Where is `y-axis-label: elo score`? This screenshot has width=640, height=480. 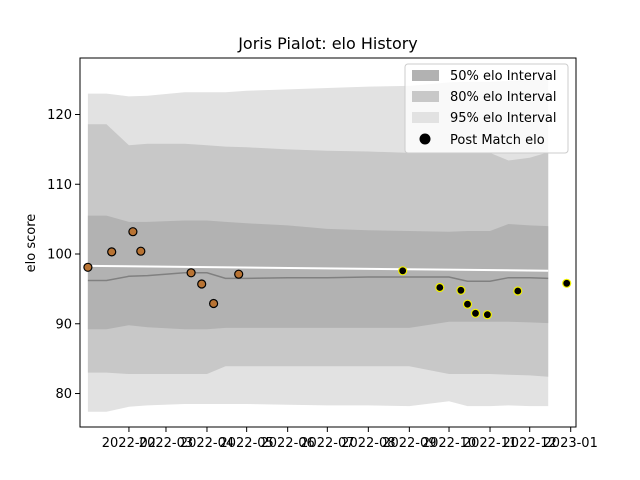 y-axis-label: elo score is located at coordinates (31, 243).